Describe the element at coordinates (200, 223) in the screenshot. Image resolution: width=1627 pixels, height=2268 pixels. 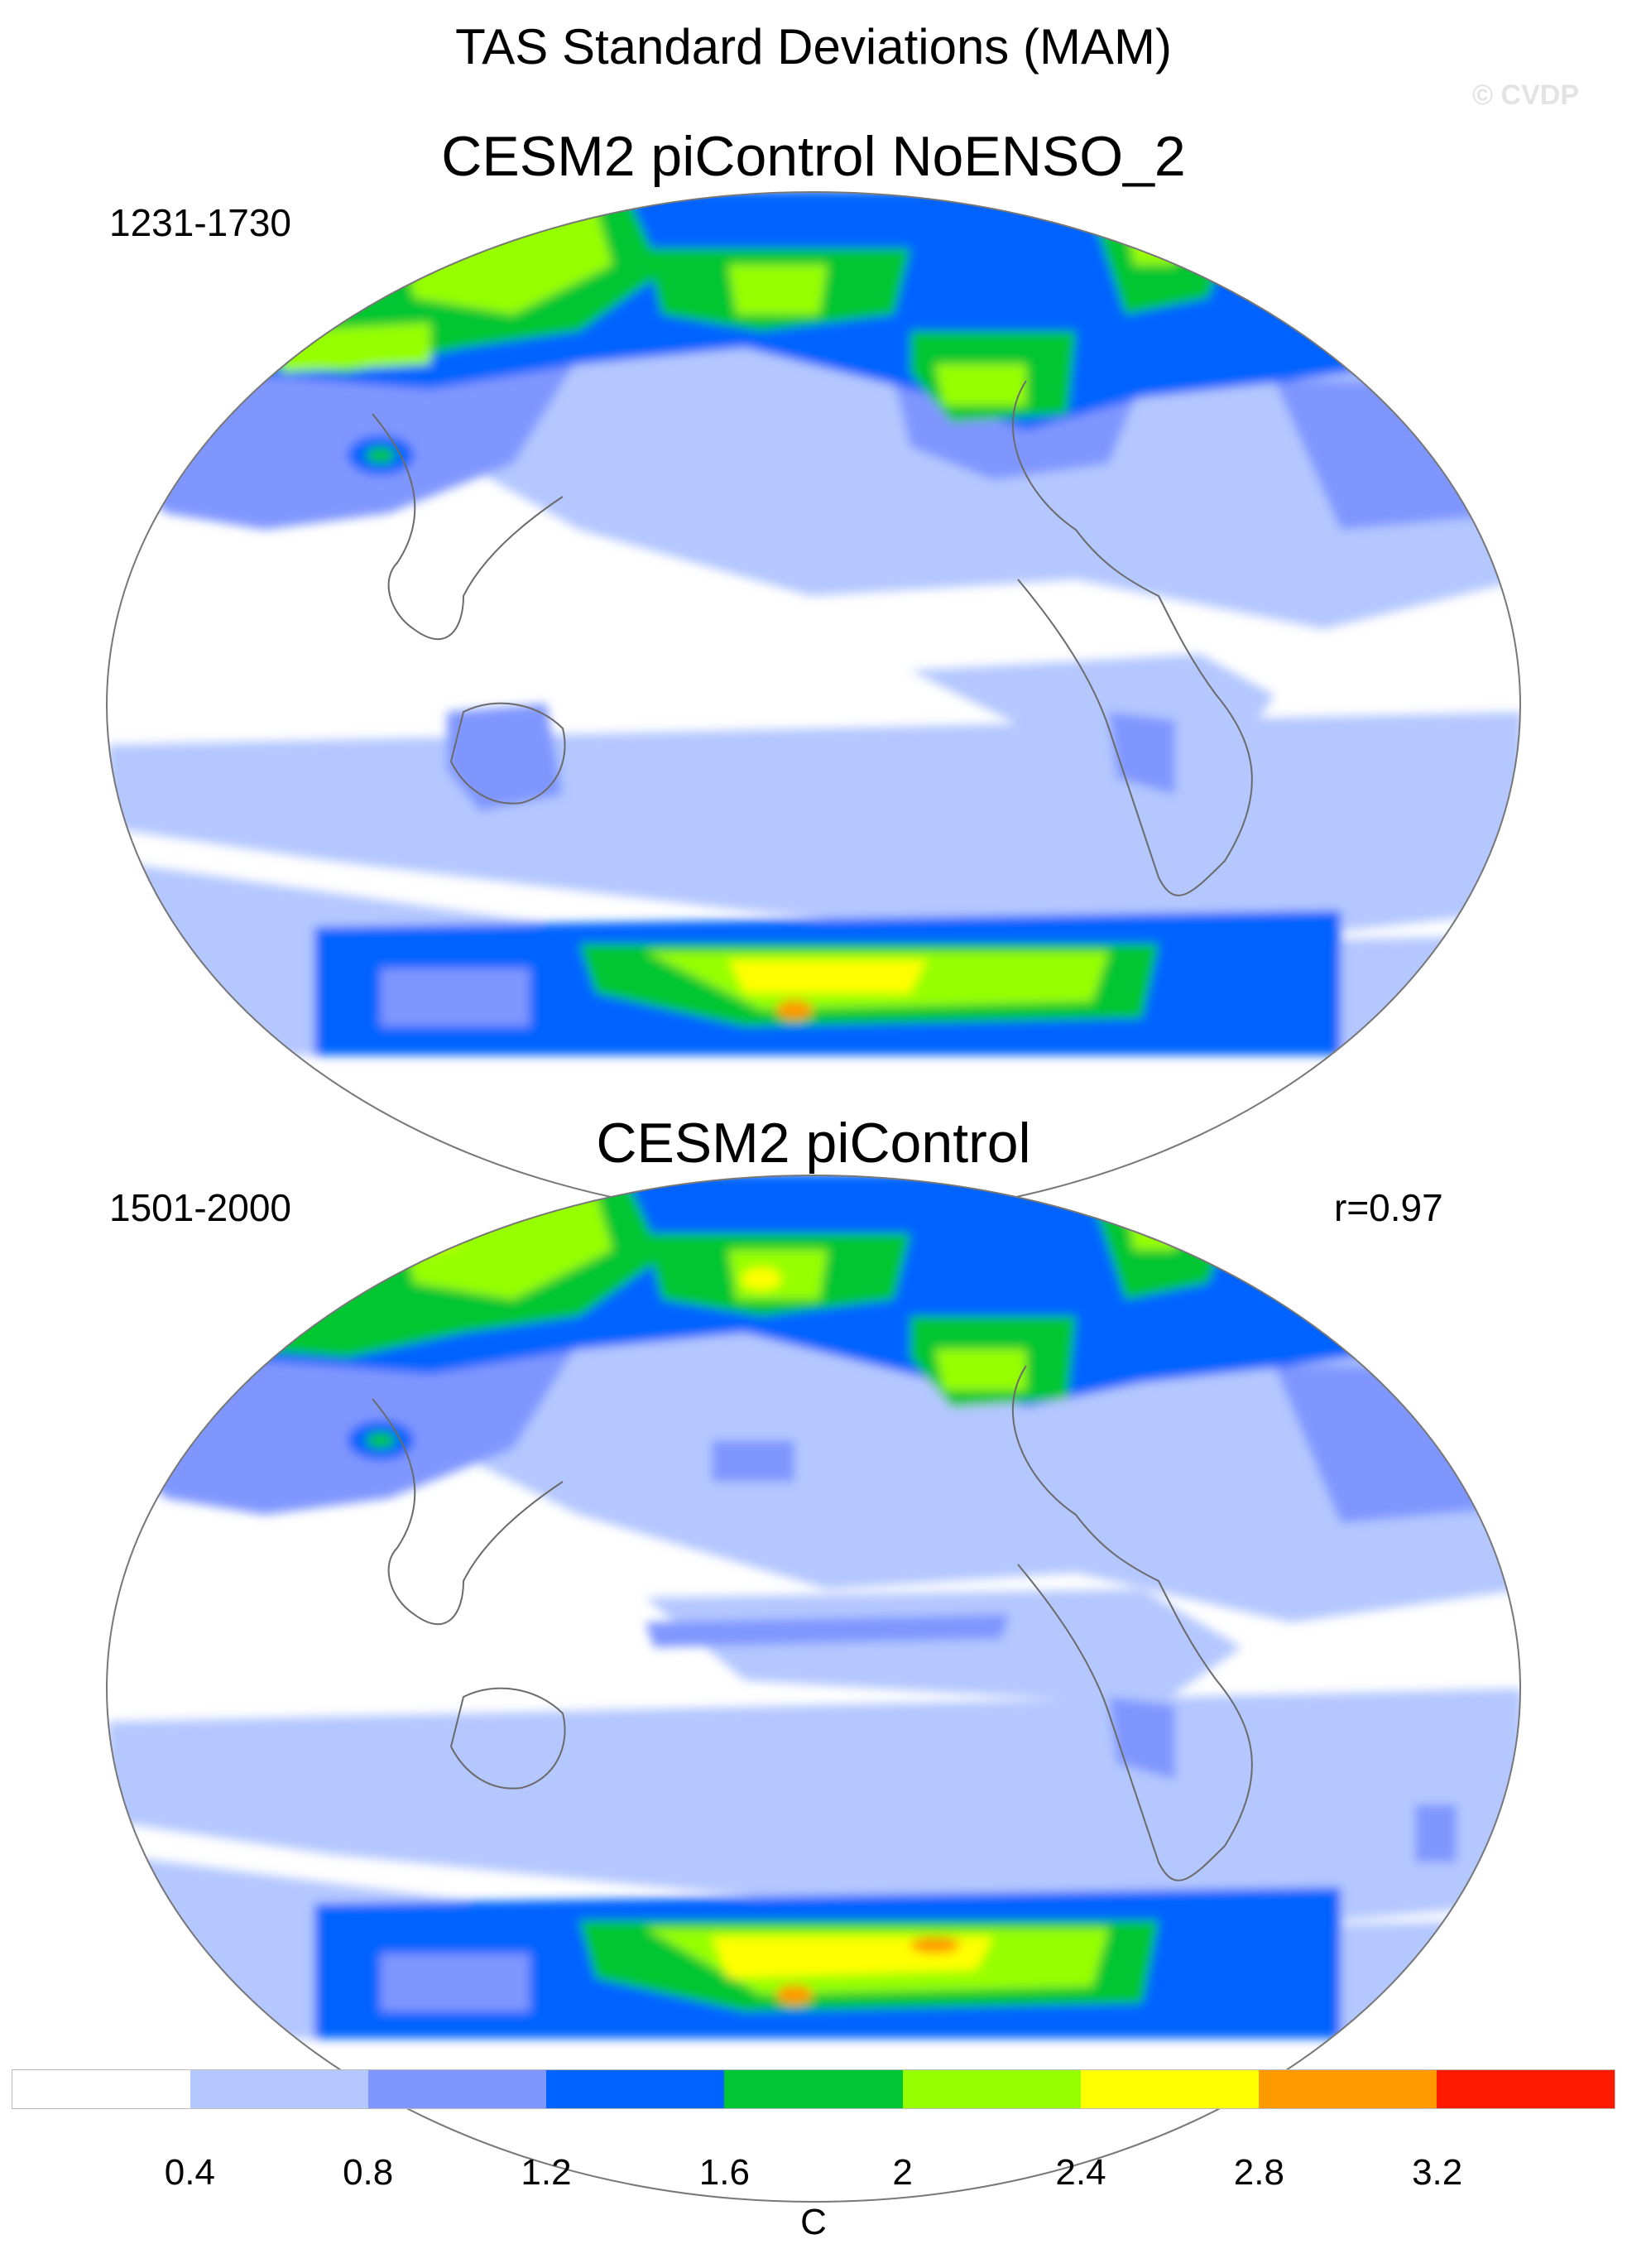
I see `panel-1-period: 1231-1730` at that location.